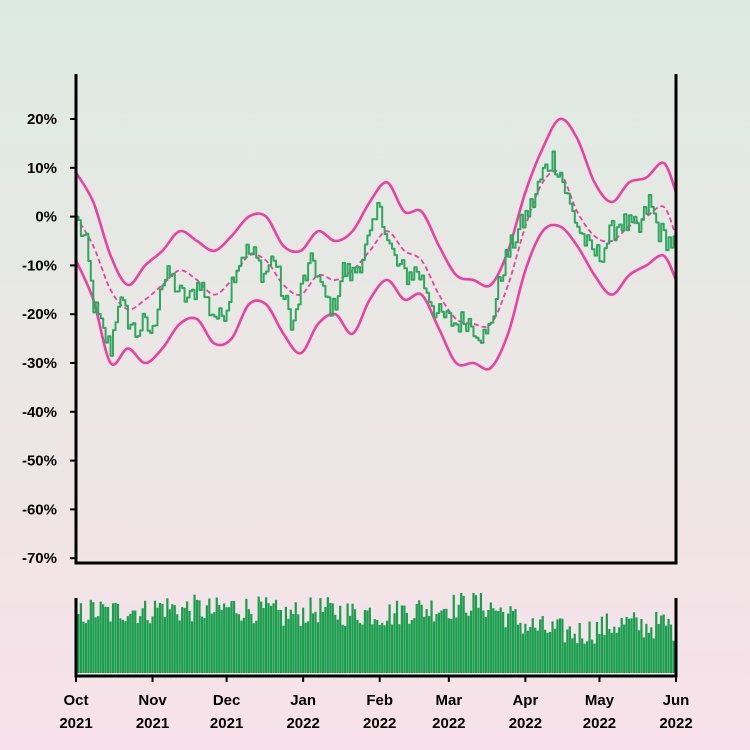 This screenshot has width=750, height=750. What do you see at coordinates (39, 314) in the screenshot?
I see `y-tick-label: -20%` at bounding box center [39, 314].